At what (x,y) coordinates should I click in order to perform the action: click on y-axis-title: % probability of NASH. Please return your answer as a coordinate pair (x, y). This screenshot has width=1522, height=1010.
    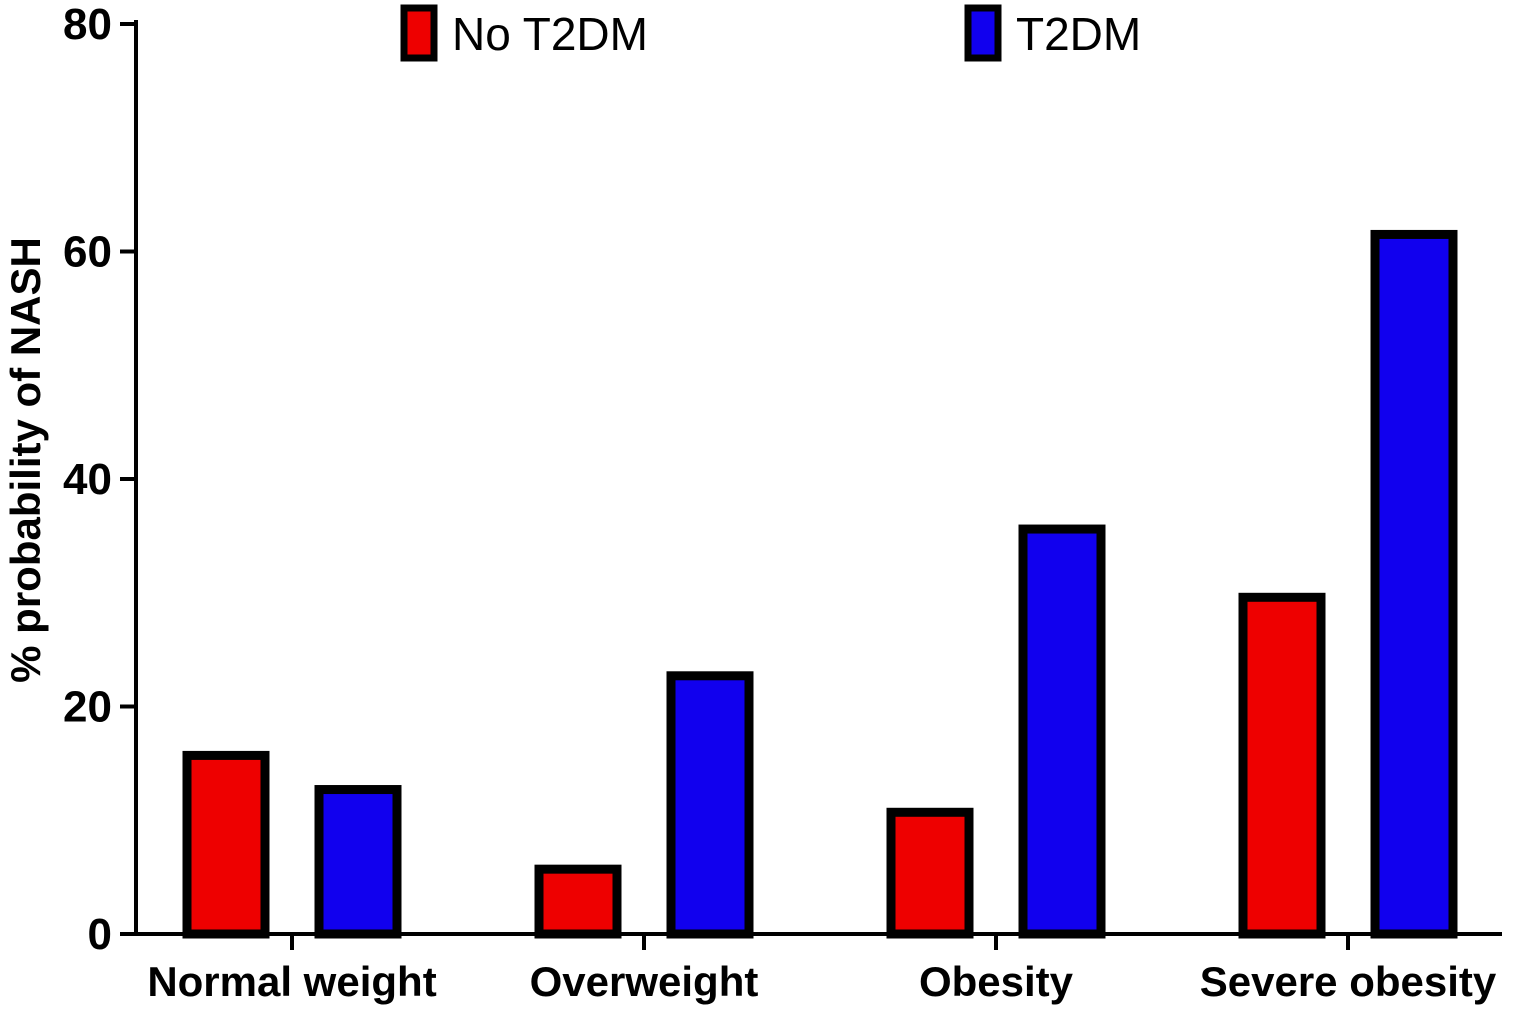
    Looking at the image, I should click on (25, 460).